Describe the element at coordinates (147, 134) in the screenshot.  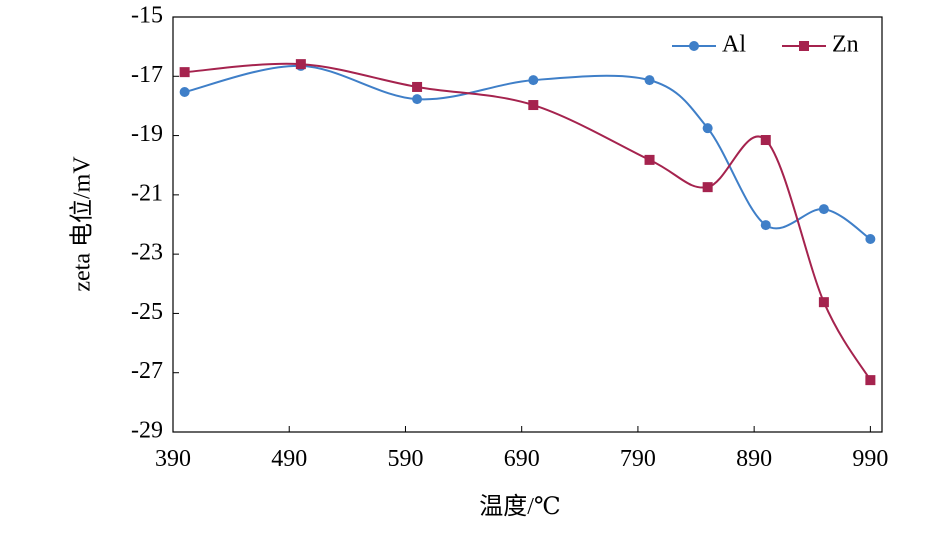
I see `y-tick-label: -19` at that location.